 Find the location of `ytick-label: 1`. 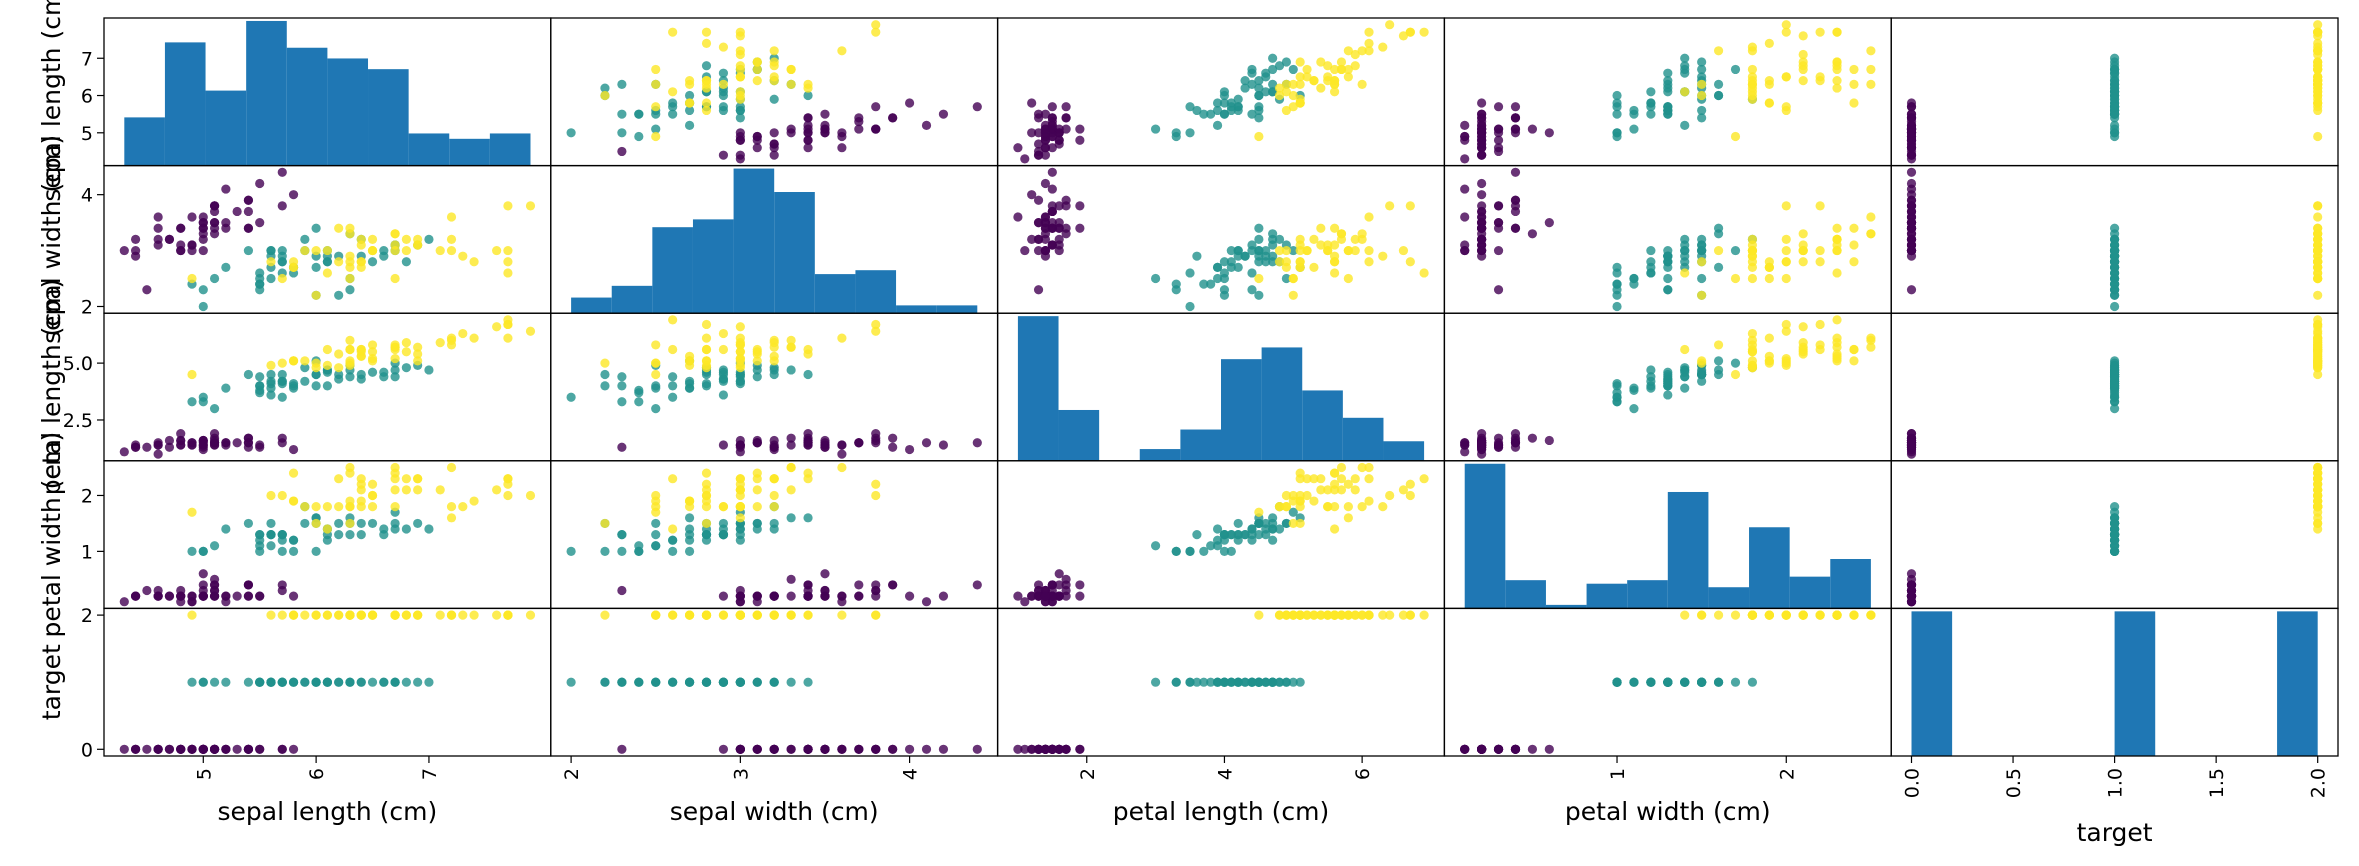

ytick-label: 1 is located at coordinates (87, 552).